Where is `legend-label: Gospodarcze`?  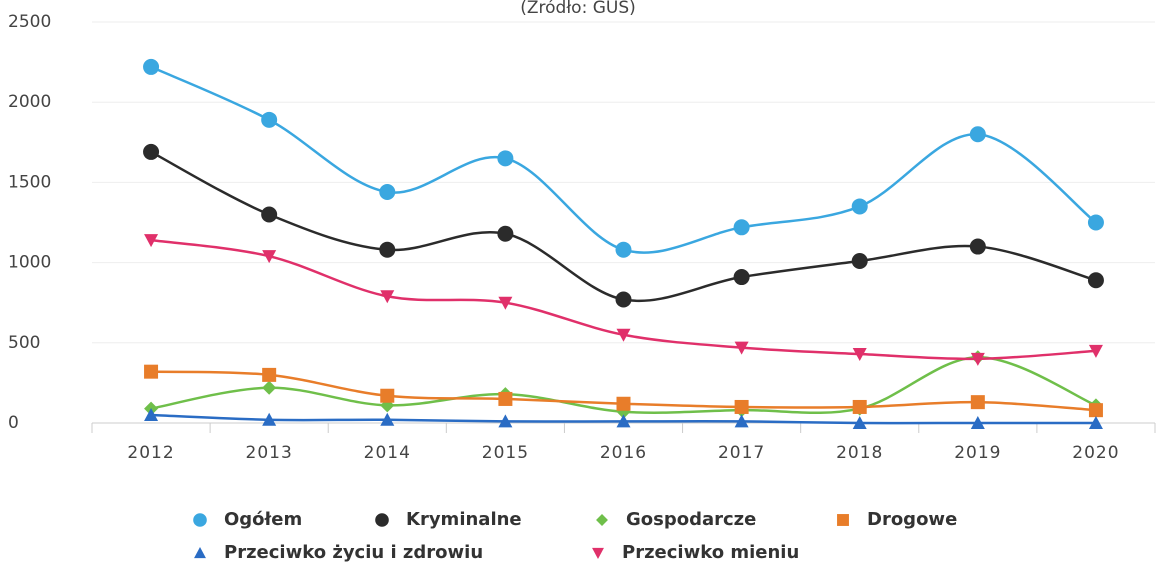
legend-label: Gospodarcze is located at coordinates (691, 519).